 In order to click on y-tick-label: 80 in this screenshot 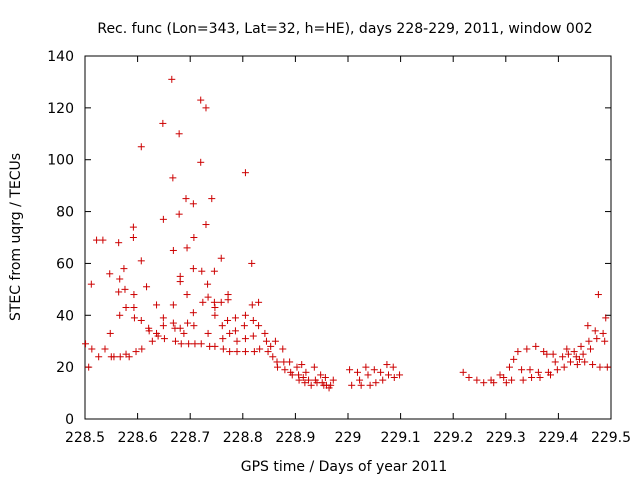, I will do `click(65, 213)`.